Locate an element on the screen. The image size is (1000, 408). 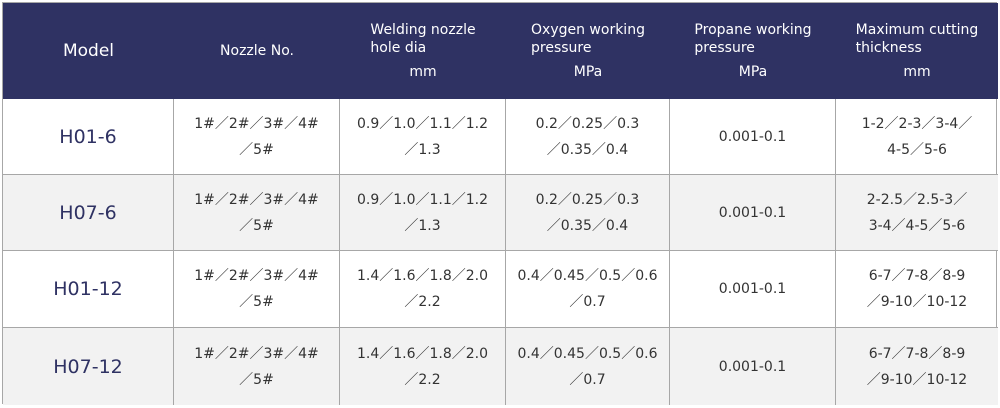
header-model: Model is located at coordinates (88, 51).